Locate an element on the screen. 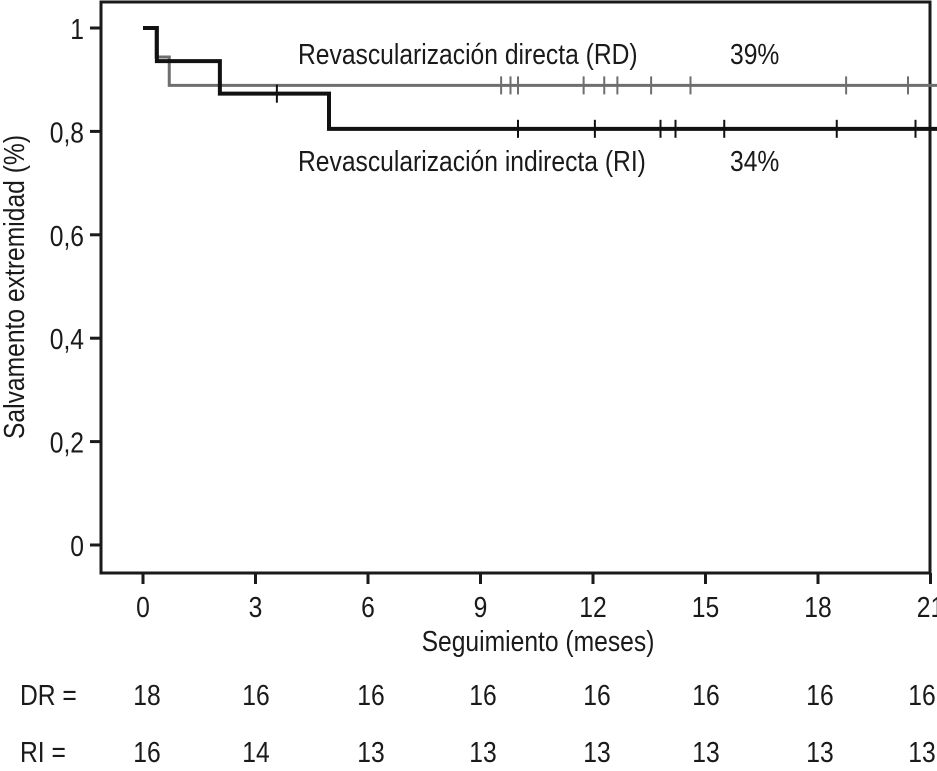 The image size is (937, 771). risk-table-value: 14 is located at coordinates (255, 751).